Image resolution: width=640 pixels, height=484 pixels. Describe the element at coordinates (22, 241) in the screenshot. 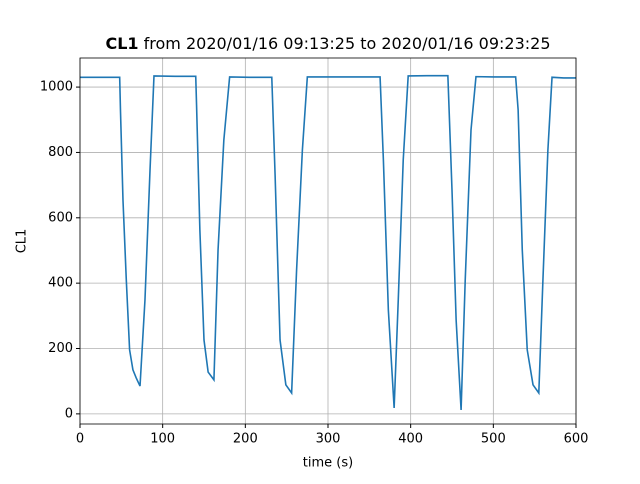

I see `y-axis-label: CL1` at that location.